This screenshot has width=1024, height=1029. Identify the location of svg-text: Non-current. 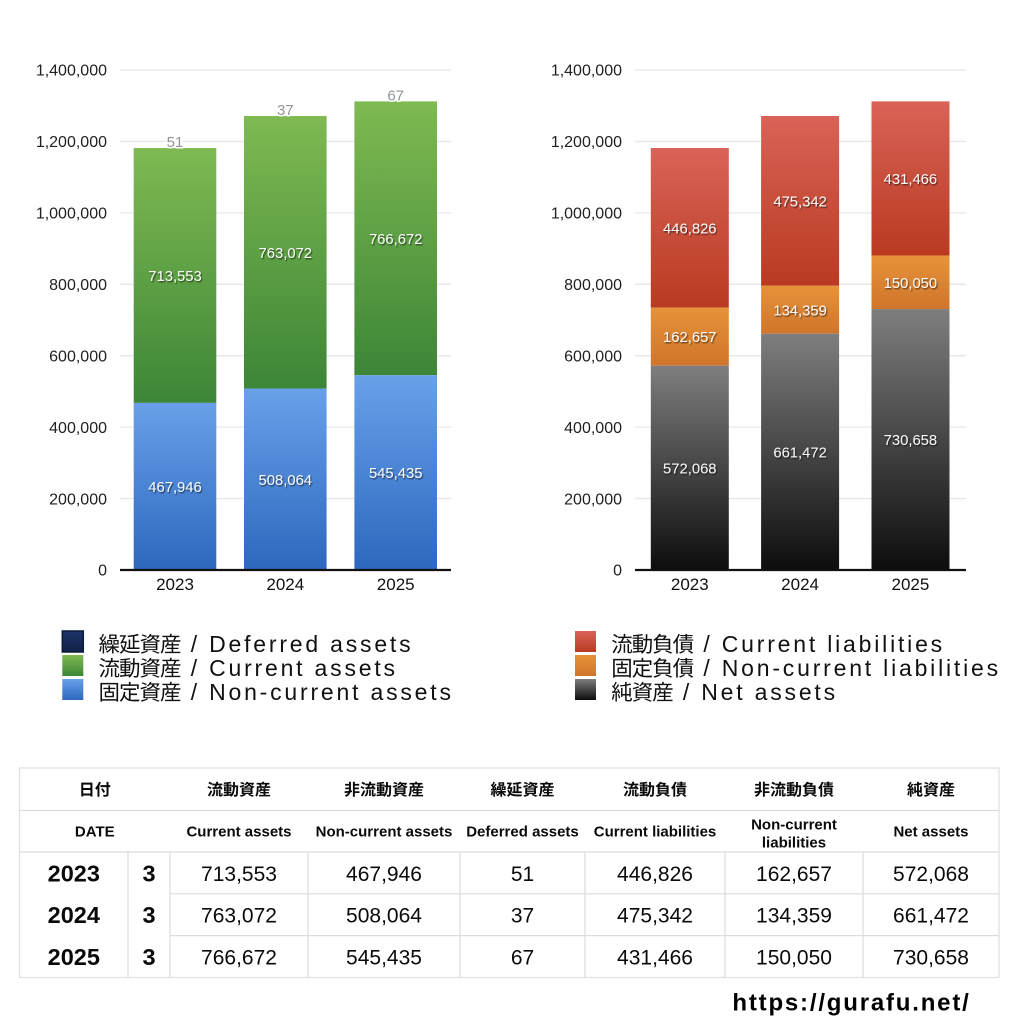
(794, 825).